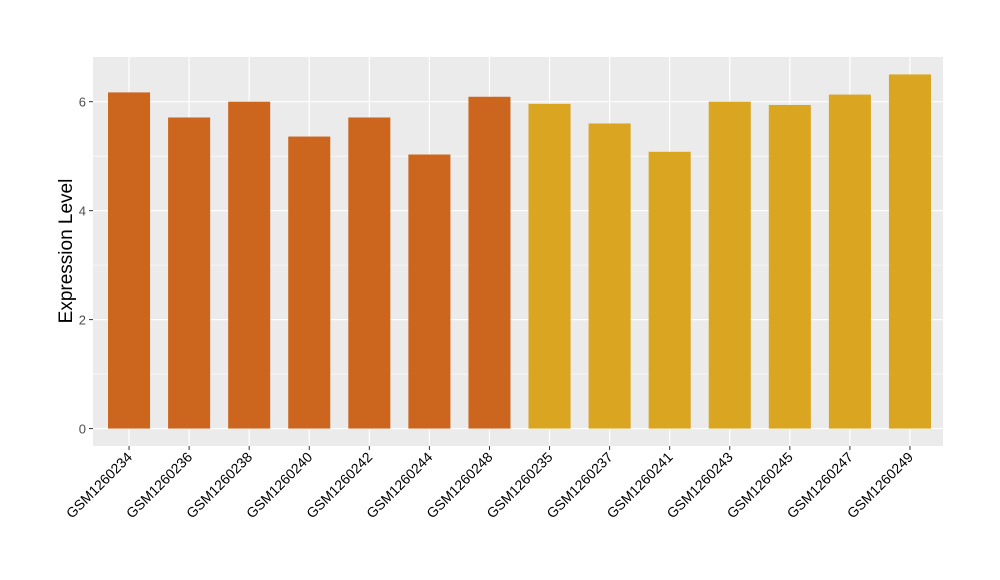 The width and height of the screenshot is (1000, 580). What do you see at coordinates (909, 251) in the screenshot?
I see `bar-GSM1260249` at bounding box center [909, 251].